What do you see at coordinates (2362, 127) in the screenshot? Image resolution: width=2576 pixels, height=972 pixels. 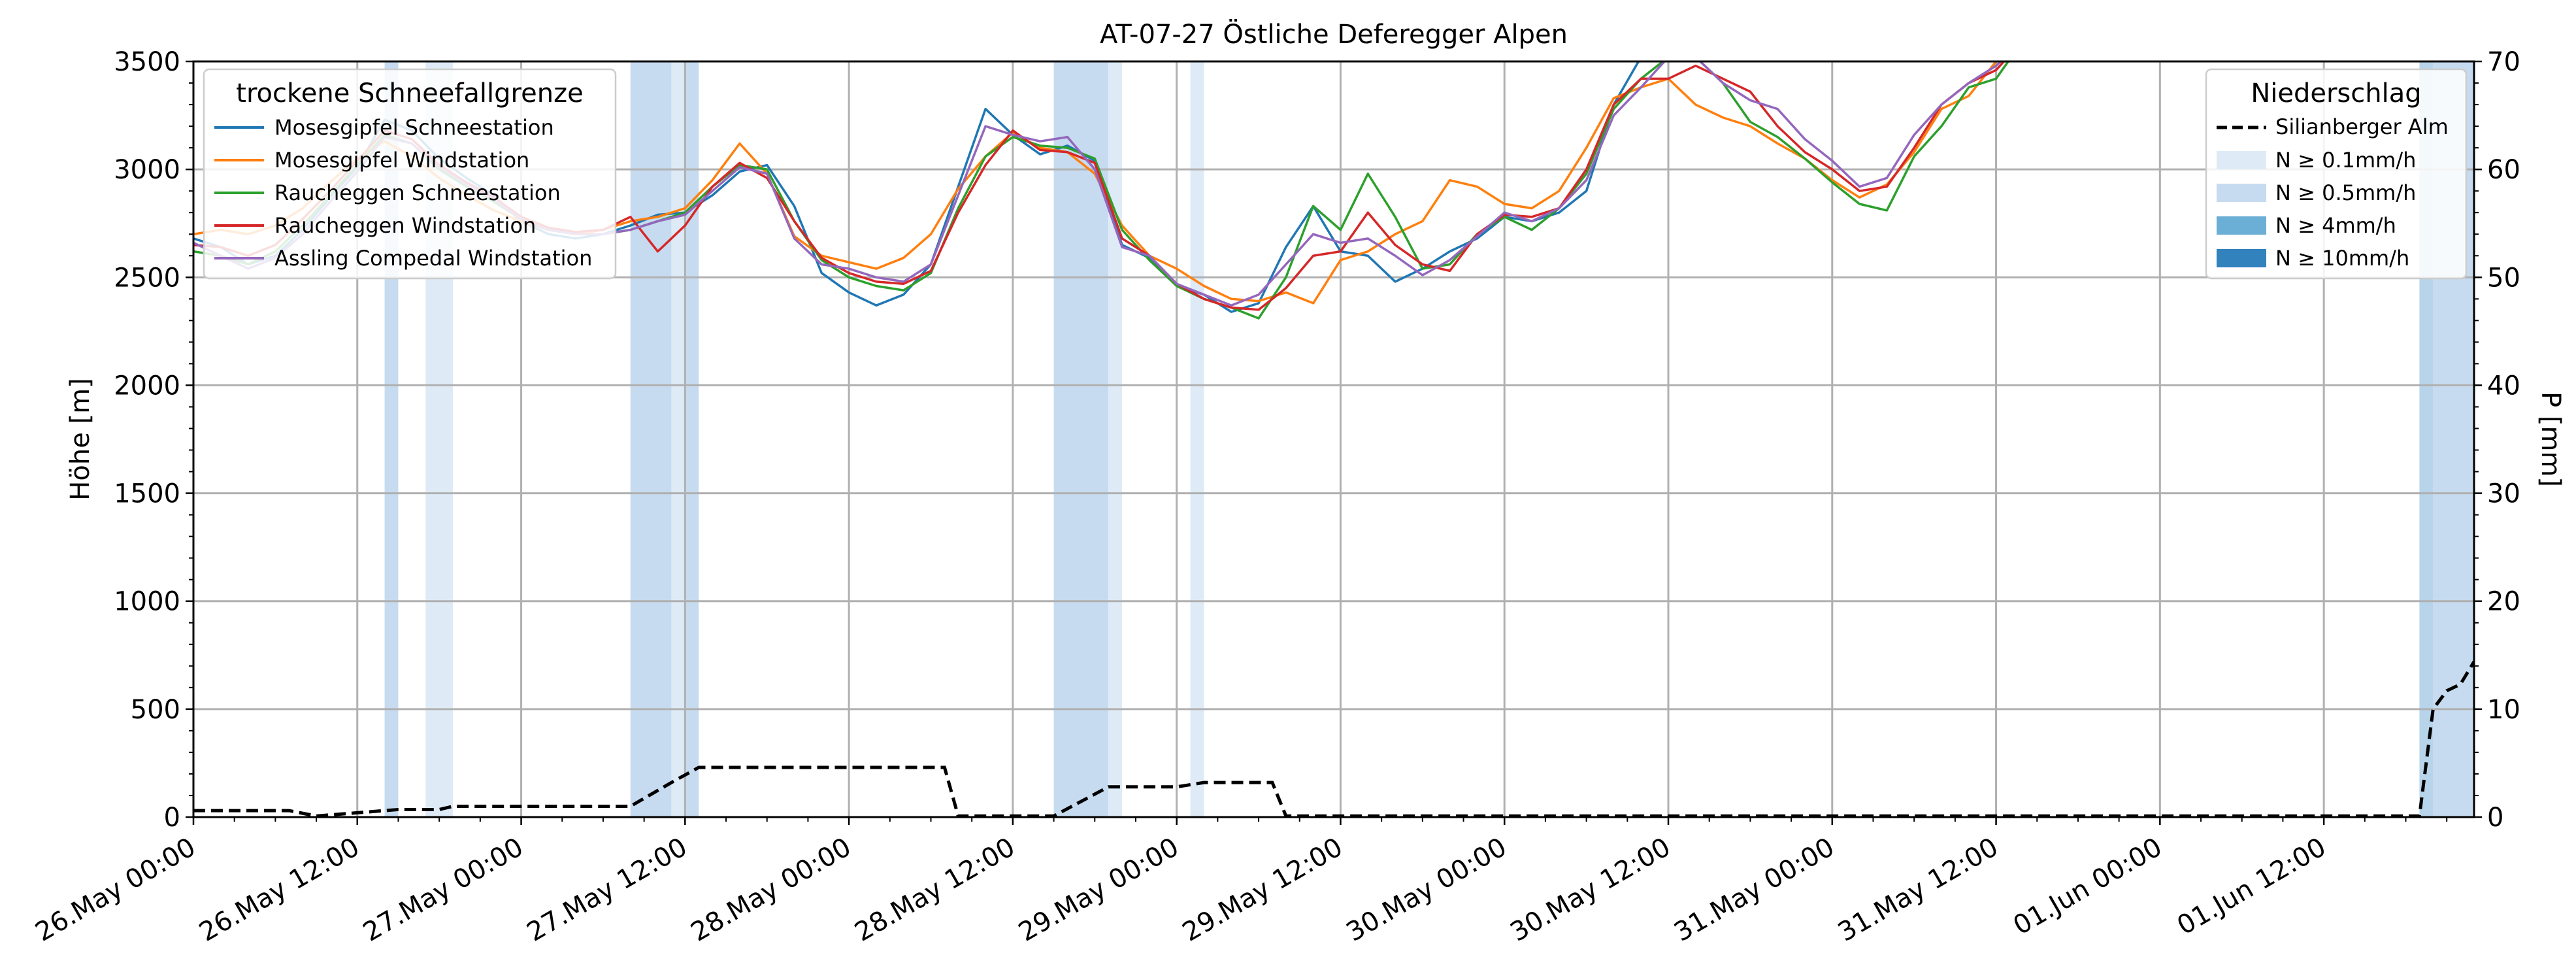 I see `legend-precip-line-label: Silianberger Alm` at bounding box center [2362, 127].